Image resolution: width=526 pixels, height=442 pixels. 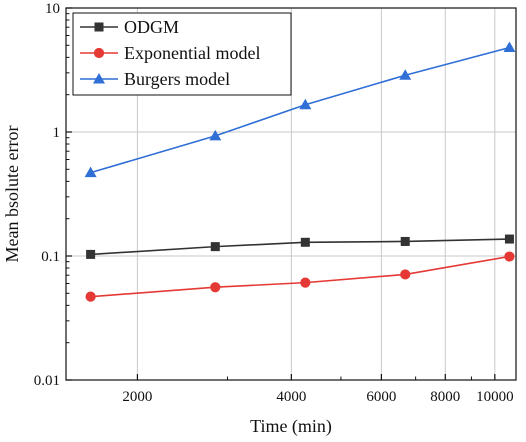 I want to click on legend-label: Burgers model, so click(x=177, y=79).